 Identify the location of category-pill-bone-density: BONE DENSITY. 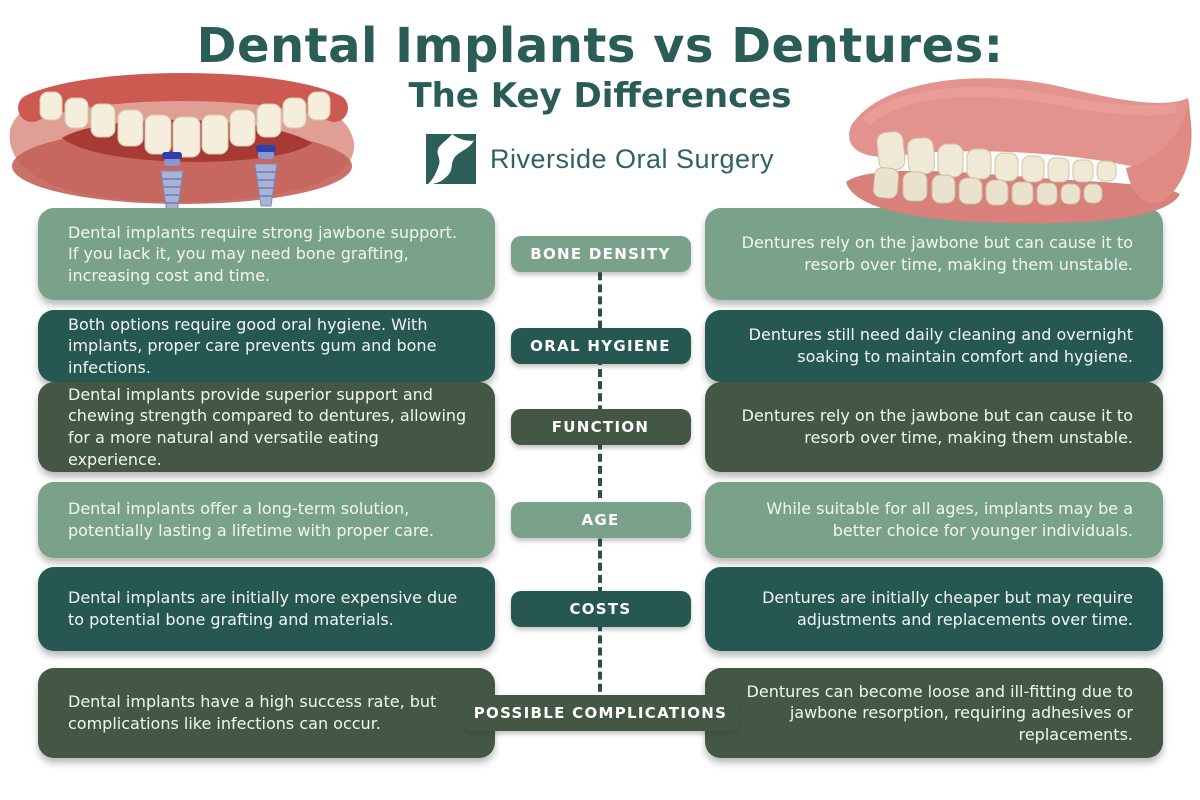
(600, 254).